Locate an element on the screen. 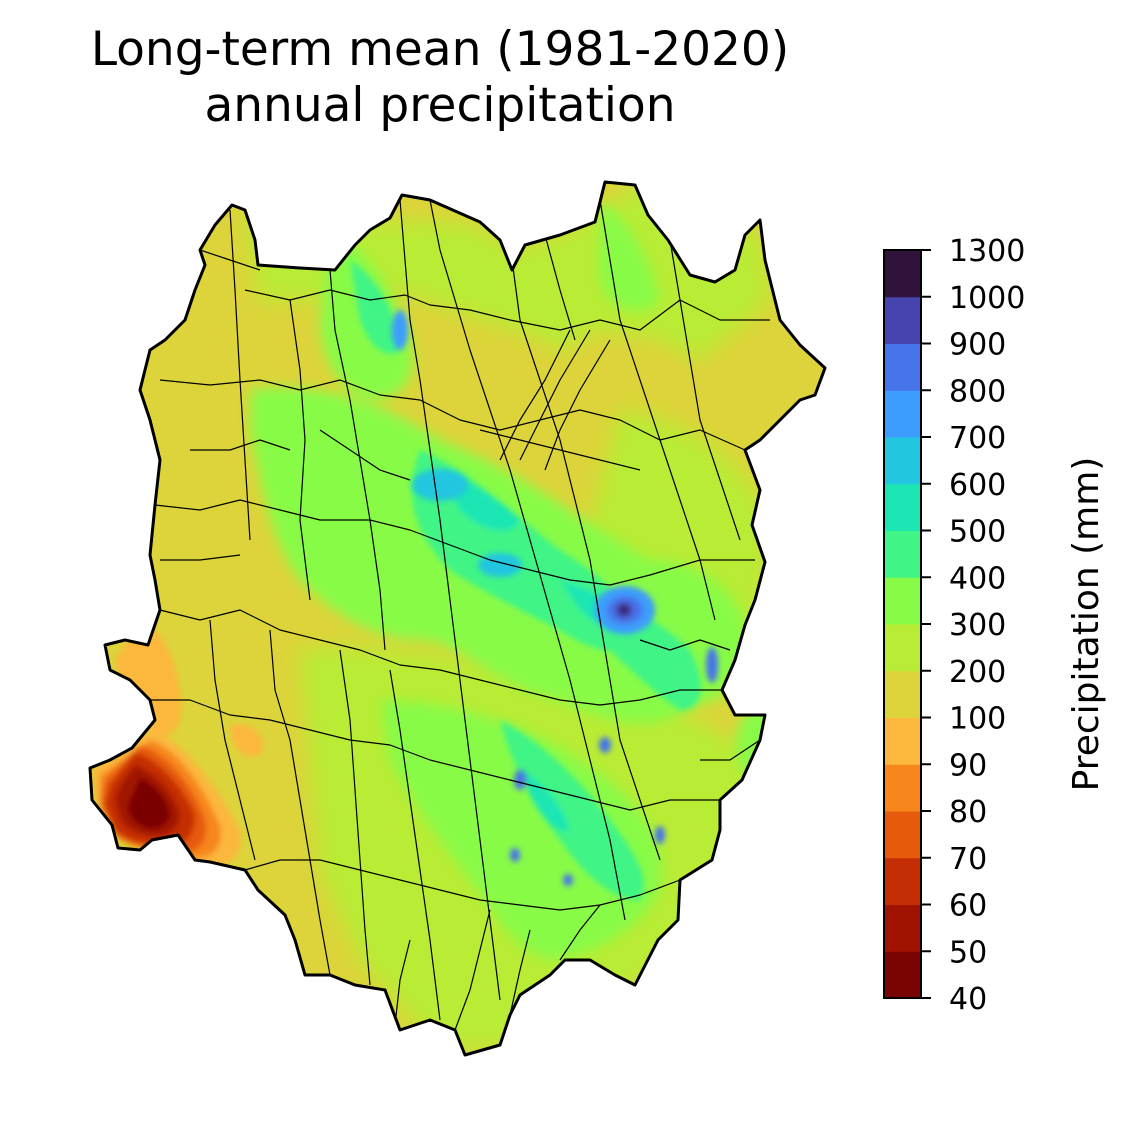  field-low-precip-southwest is located at coordinates (177, 743).